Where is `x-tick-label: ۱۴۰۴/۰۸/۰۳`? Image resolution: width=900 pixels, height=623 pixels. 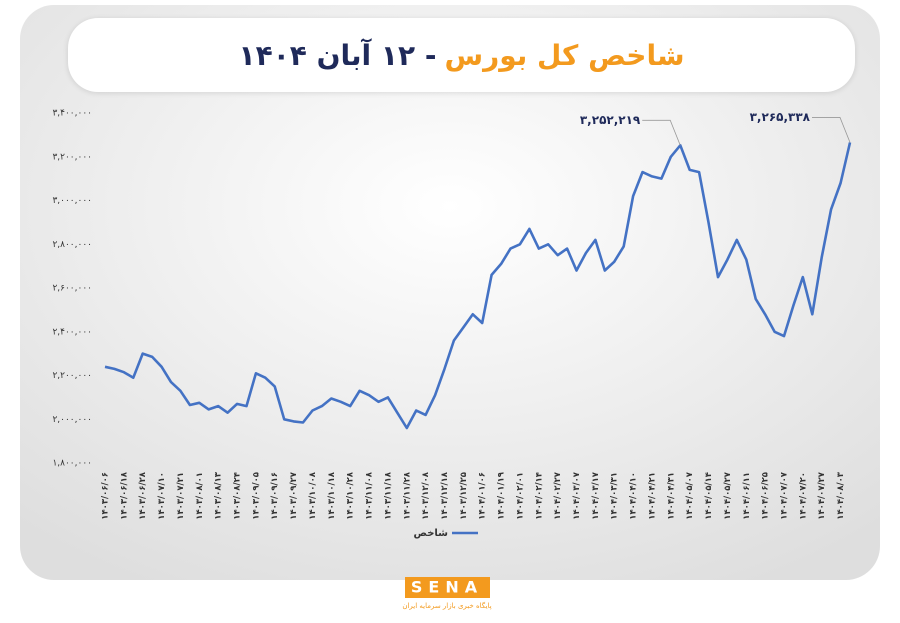
x-tick-label: ۱۴۰۴/۰۸/۰۳ is located at coordinates (841, 495).